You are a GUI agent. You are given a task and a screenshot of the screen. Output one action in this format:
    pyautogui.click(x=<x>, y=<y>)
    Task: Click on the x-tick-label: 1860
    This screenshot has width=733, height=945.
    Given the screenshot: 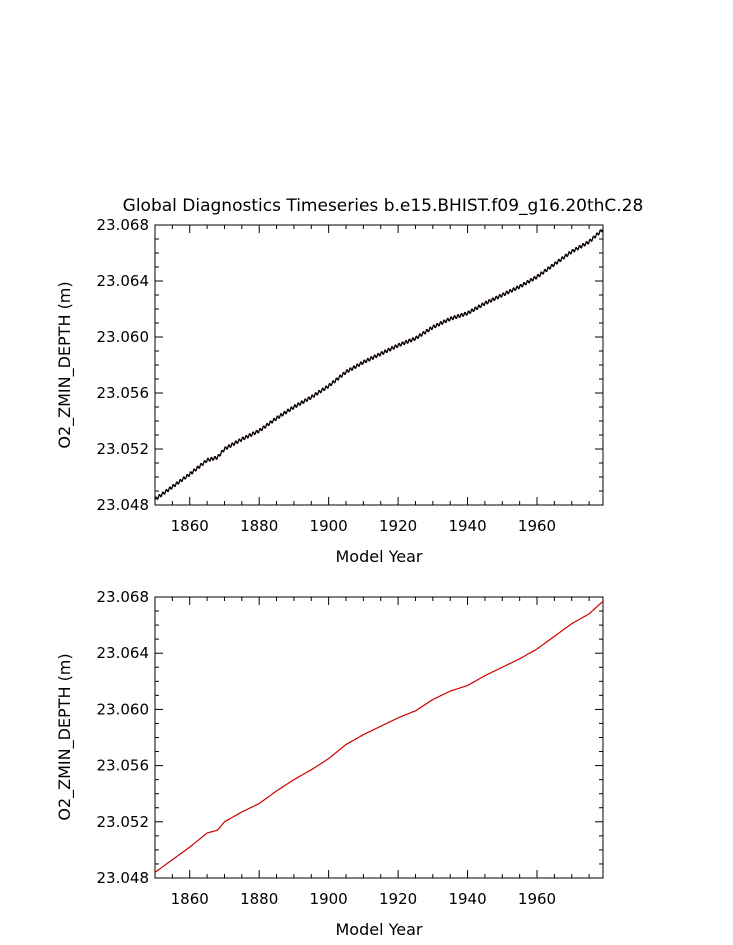 What is the action you would take?
    pyautogui.click(x=190, y=899)
    